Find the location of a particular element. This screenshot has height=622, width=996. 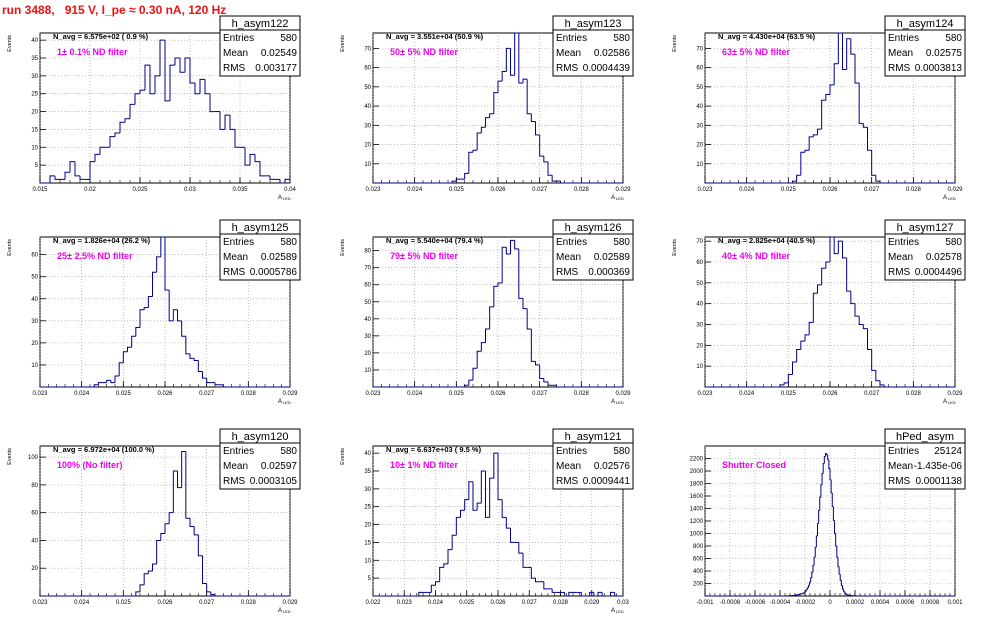

y-tick-label: 1200 is located at coordinates (697, 522).